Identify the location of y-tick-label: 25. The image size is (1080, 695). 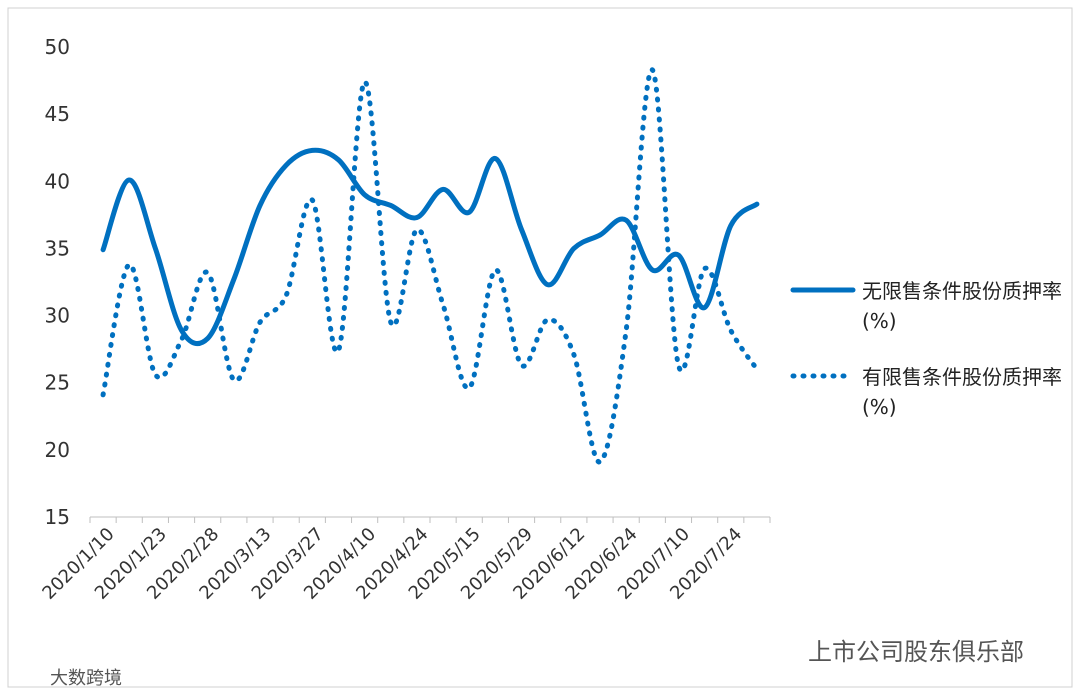
(57, 383).